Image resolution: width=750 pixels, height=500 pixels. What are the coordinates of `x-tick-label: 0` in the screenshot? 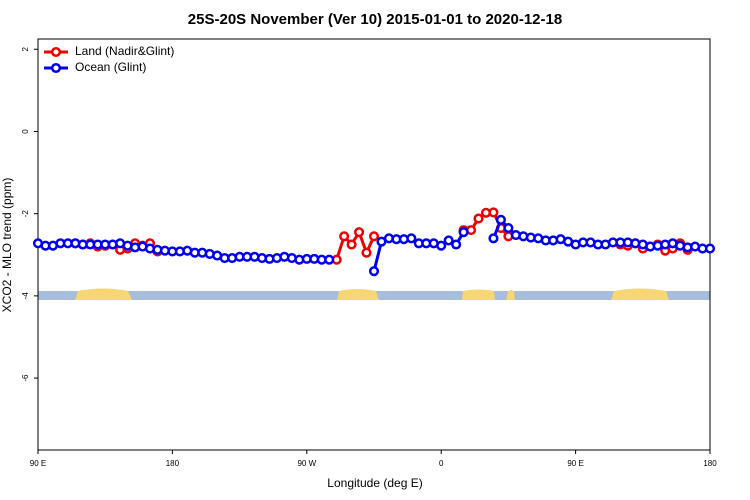 It's located at (441, 463).